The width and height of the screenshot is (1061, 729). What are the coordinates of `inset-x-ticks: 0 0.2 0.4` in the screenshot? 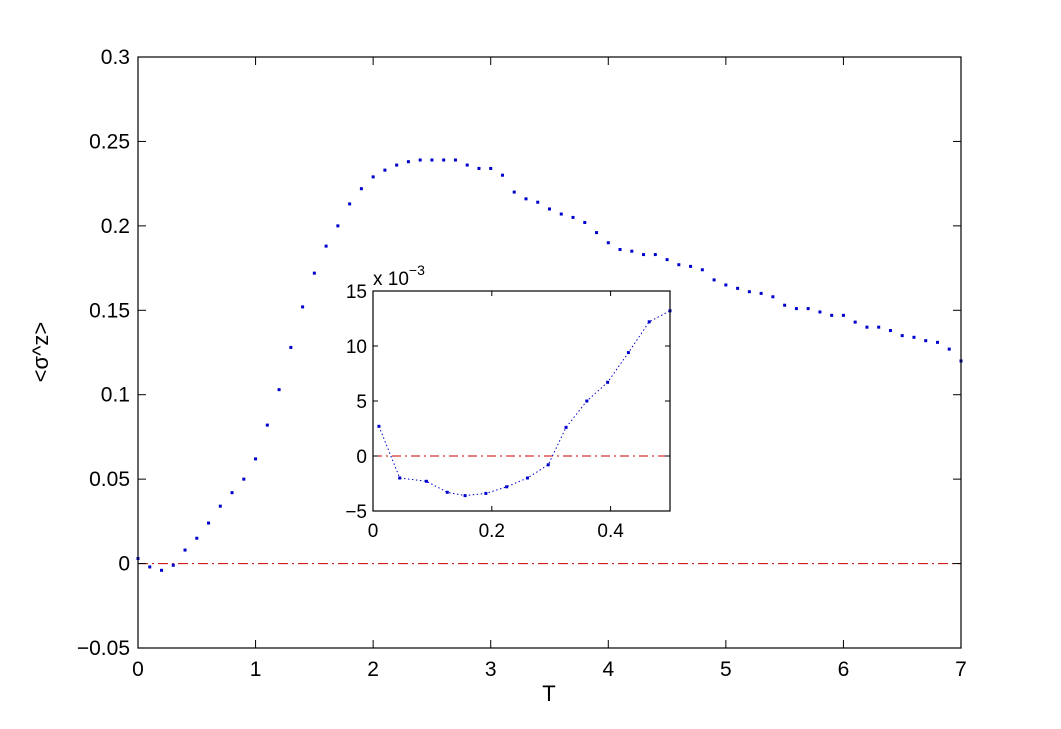 It's located at (496, 416).